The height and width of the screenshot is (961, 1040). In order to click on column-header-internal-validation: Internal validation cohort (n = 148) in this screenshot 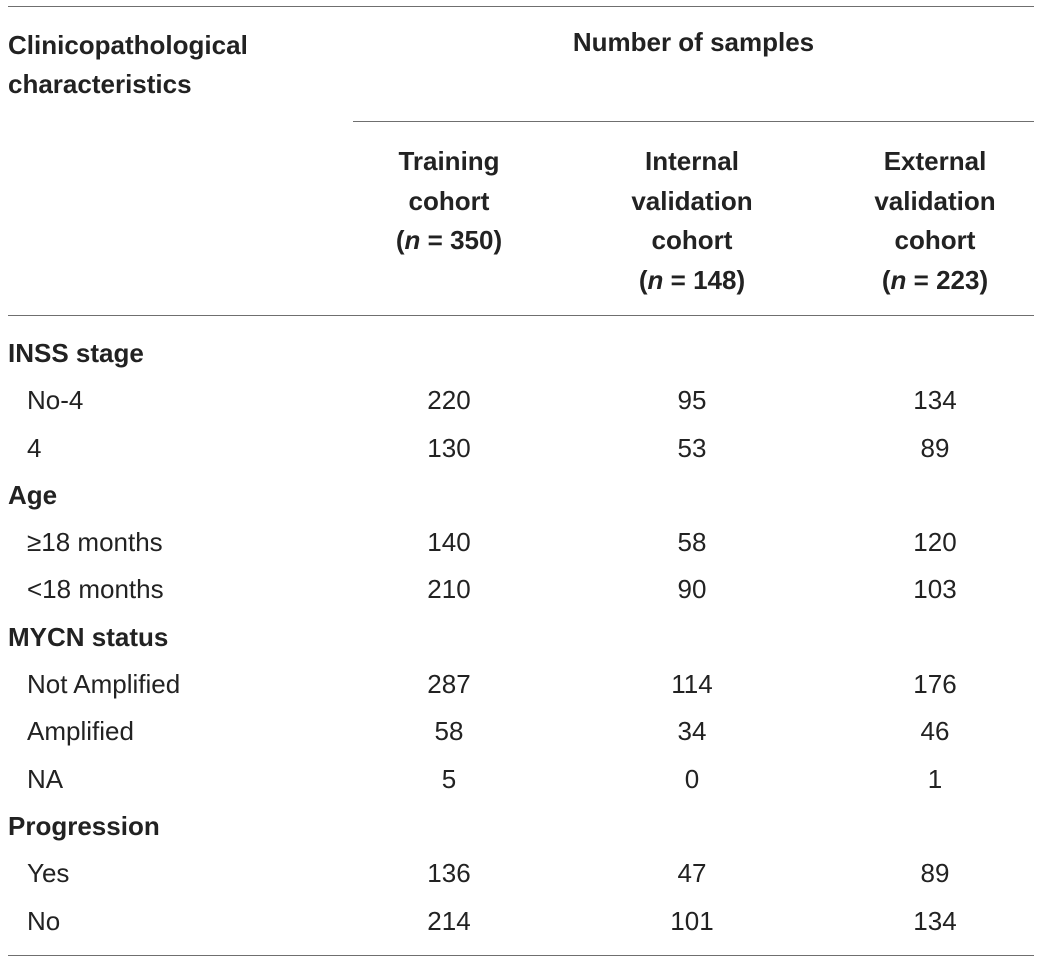, I will do `click(692, 221)`.